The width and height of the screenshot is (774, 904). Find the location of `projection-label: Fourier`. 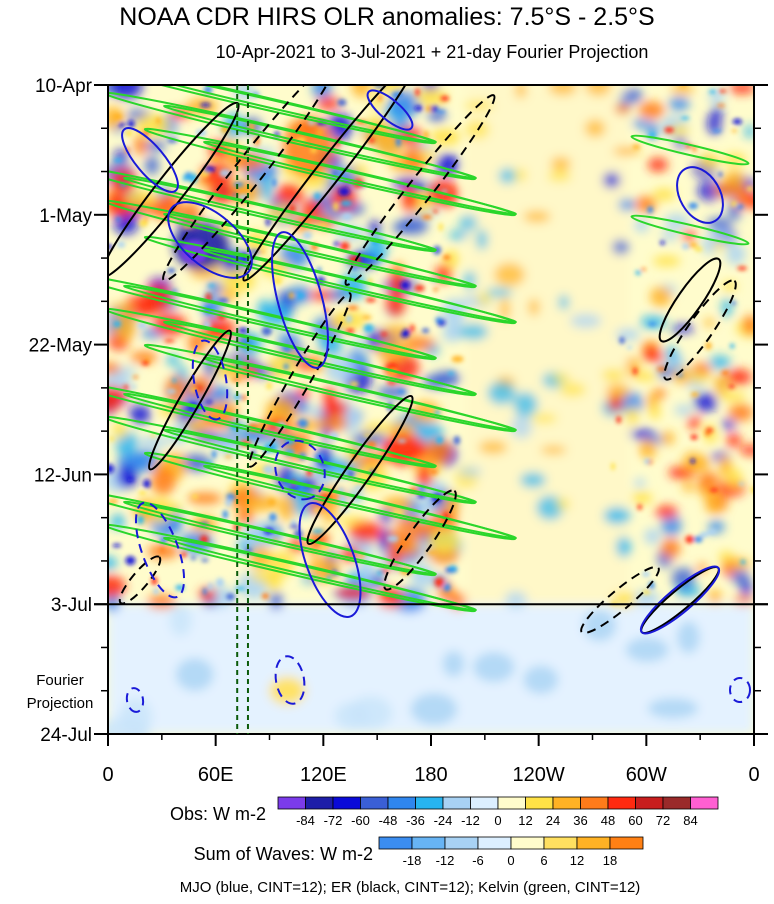

projection-label: Fourier is located at coordinates (60, 680).